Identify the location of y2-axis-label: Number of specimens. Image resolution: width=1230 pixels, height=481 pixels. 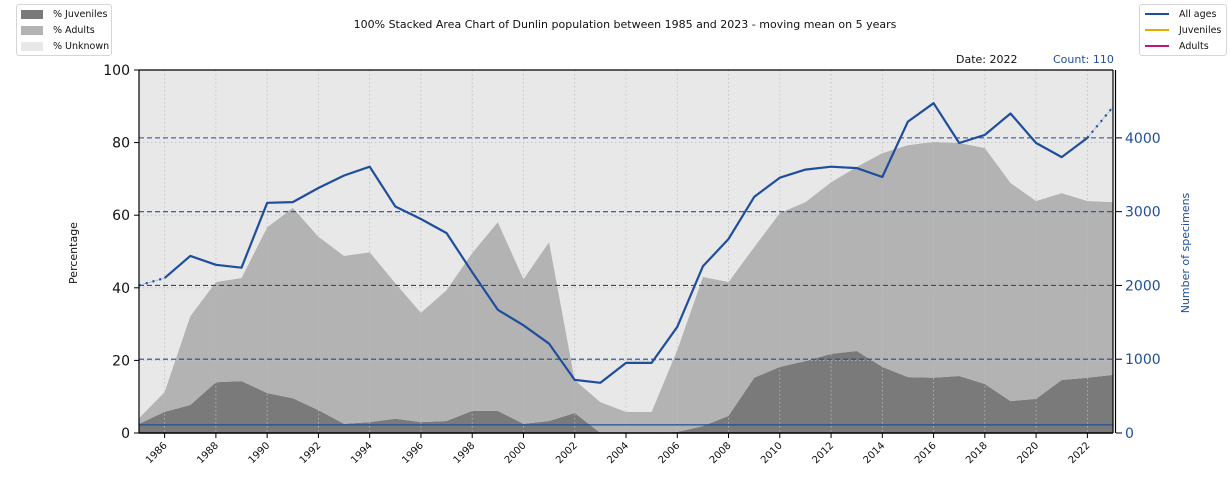
(1185, 252).